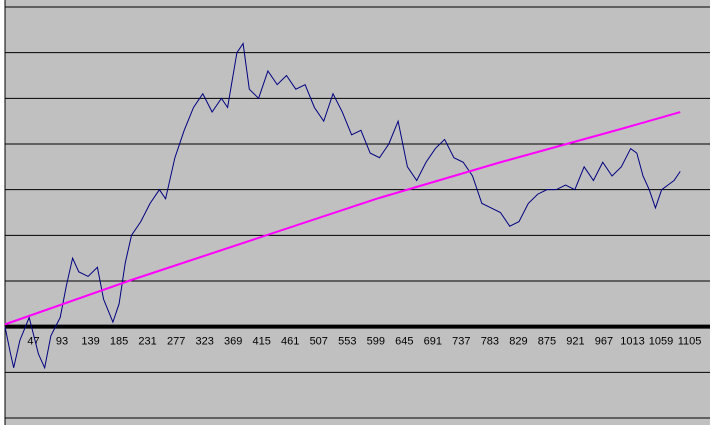 This screenshot has height=425, width=715. What do you see at coordinates (33, 342) in the screenshot?
I see `x-tick-label: 47` at bounding box center [33, 342].